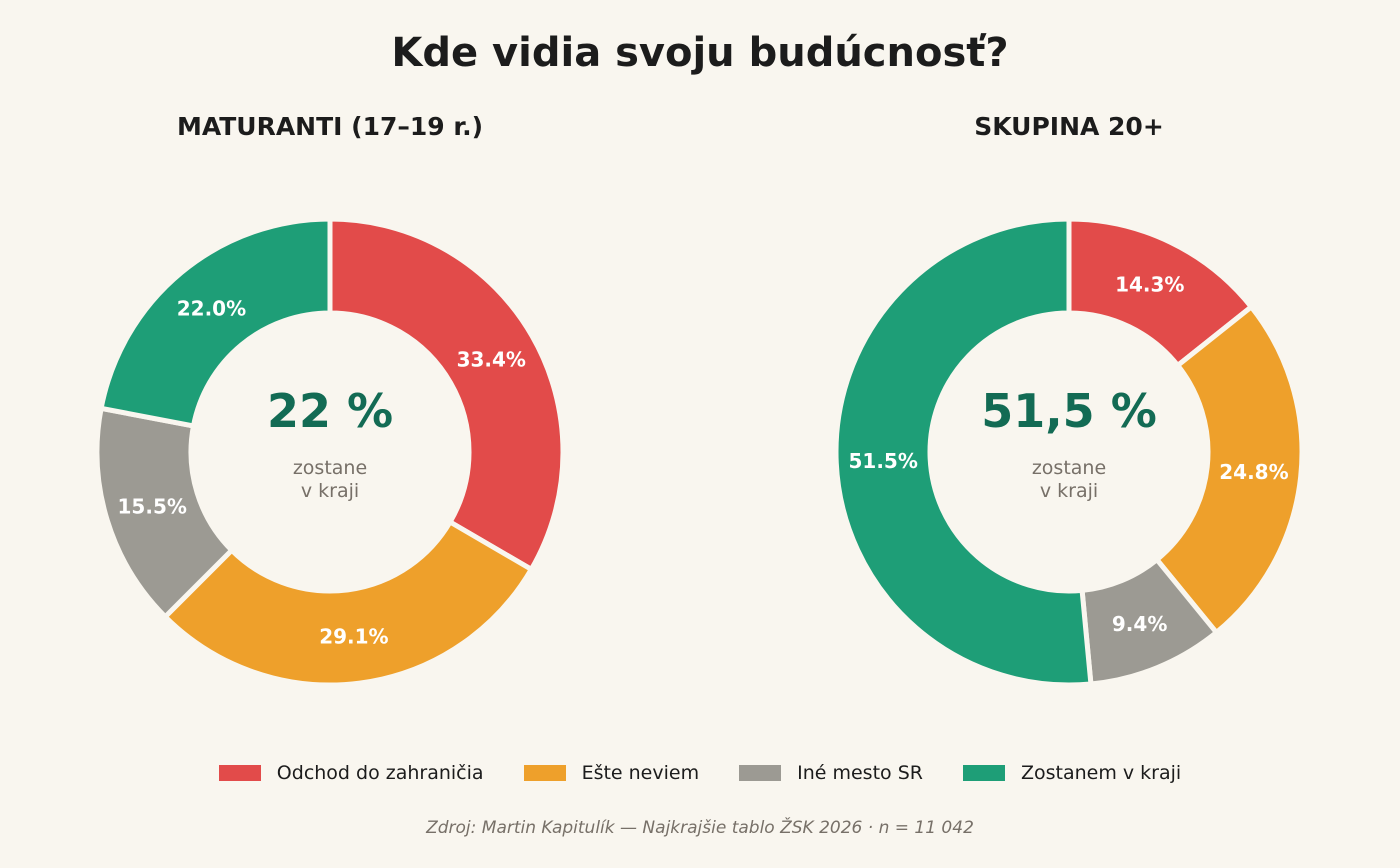 This screenshot has height=868, width=1400. I want to click on slice-stay-region-maturanti, so click(215, 322).